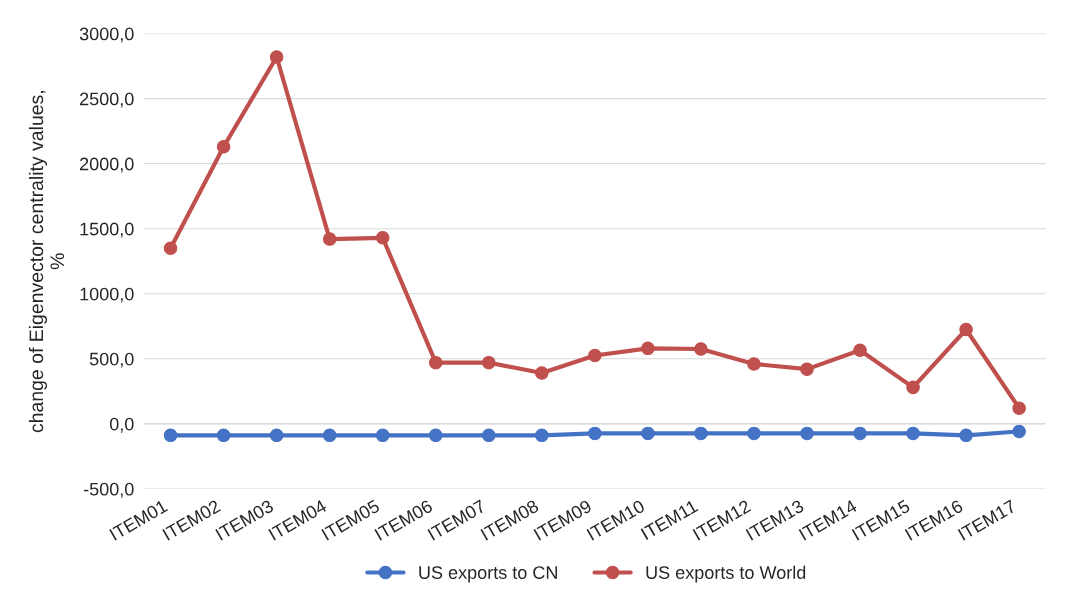 The image size is (1067, 611). Describe the element at coordinates (108, 490) in the screenshot. I see `y-tick-label: -500,0` at that location.